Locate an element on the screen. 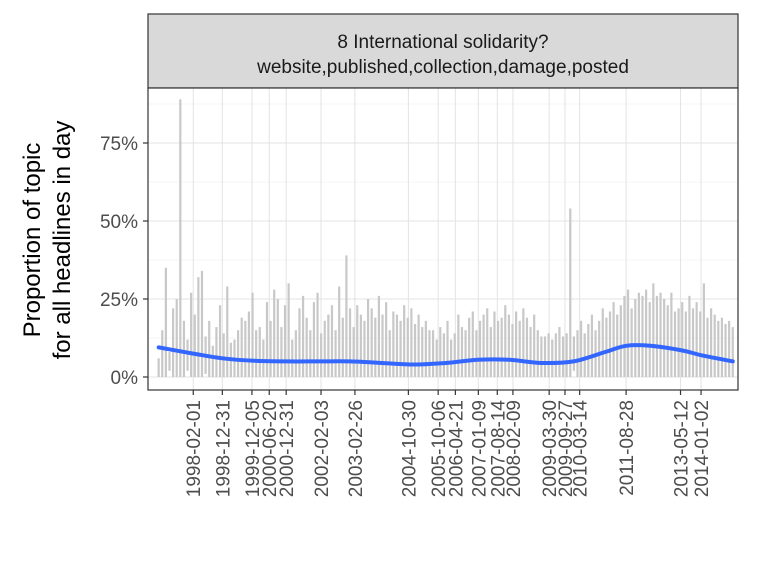 The image size is (768, 581). y-tick-label: 50% is located at coordinates (119, 222).